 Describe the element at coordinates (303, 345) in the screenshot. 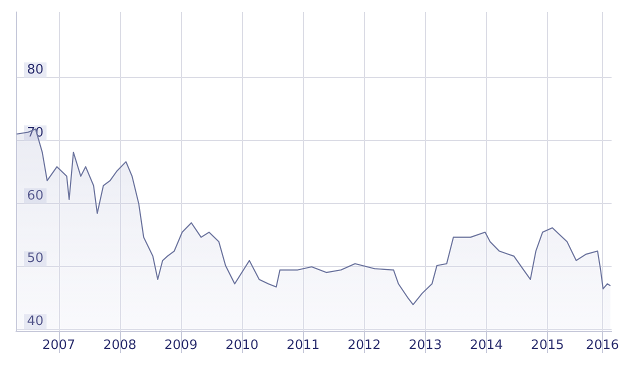

I see `x-tick-label: 2011` at that location.